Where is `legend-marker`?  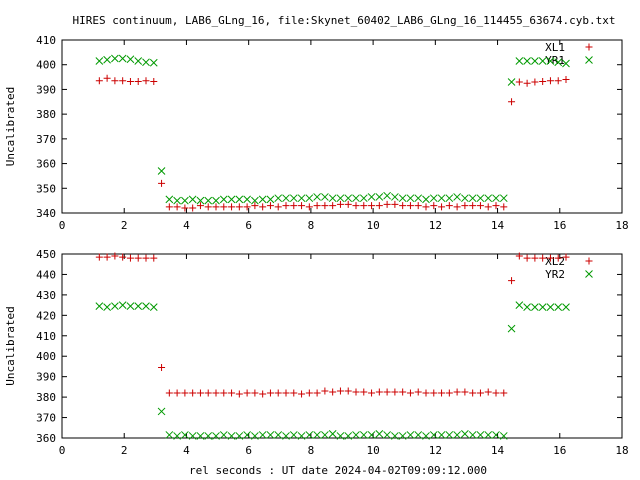 legend-marker is located at coordinates (589, 274).